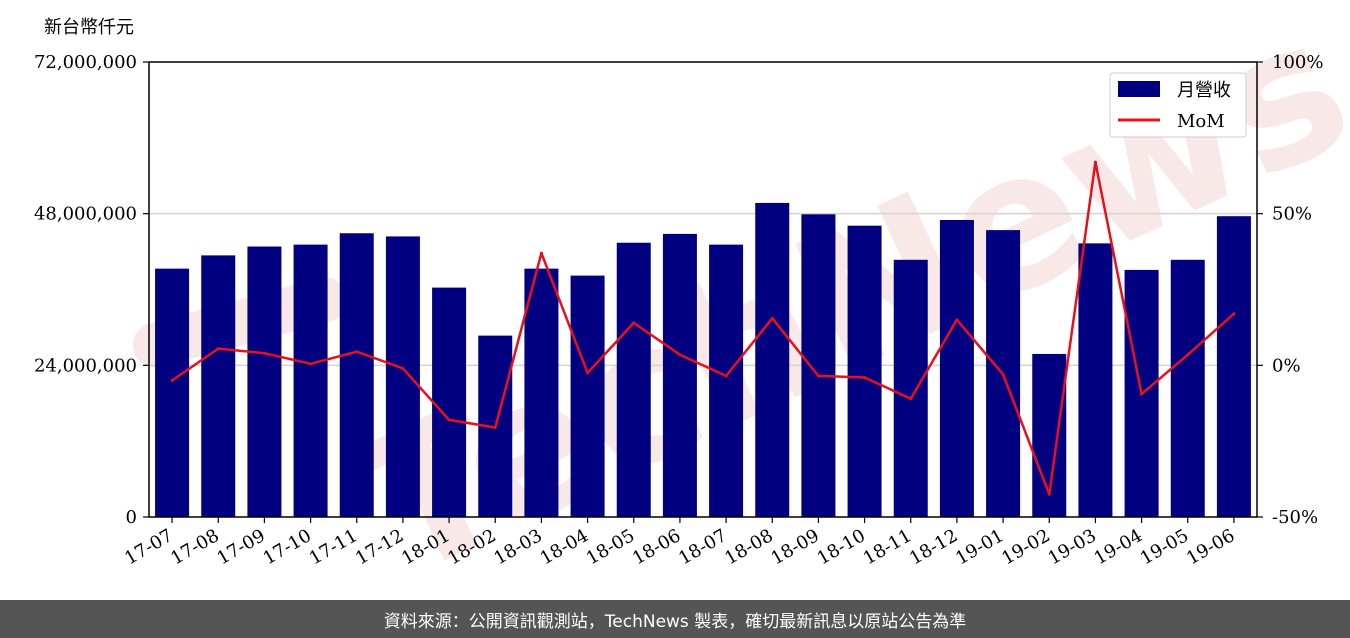  I want to click on y2-tick-label: 0%, so click(1286, 365).